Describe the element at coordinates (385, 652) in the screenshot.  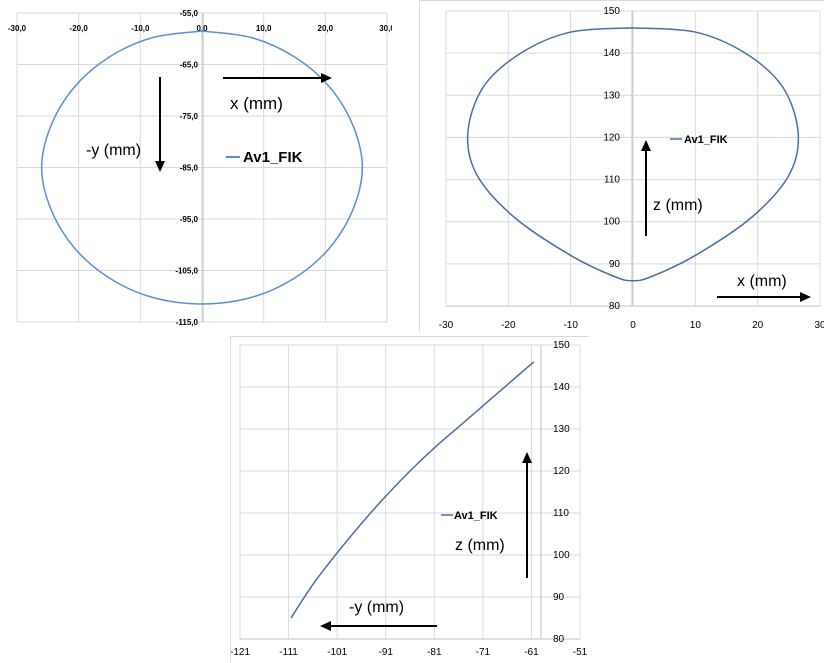
I see `x-tick-label: -91` at that location.